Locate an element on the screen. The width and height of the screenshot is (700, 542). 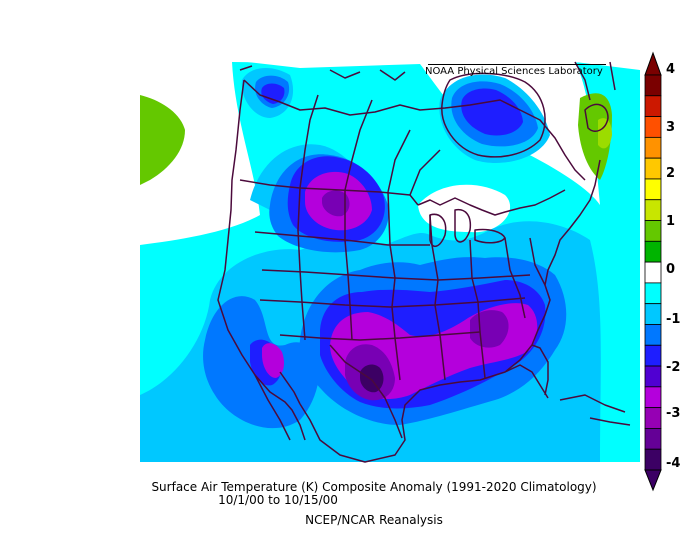
colorbar-tick-label: -3 is located at coordinates (673, 413).